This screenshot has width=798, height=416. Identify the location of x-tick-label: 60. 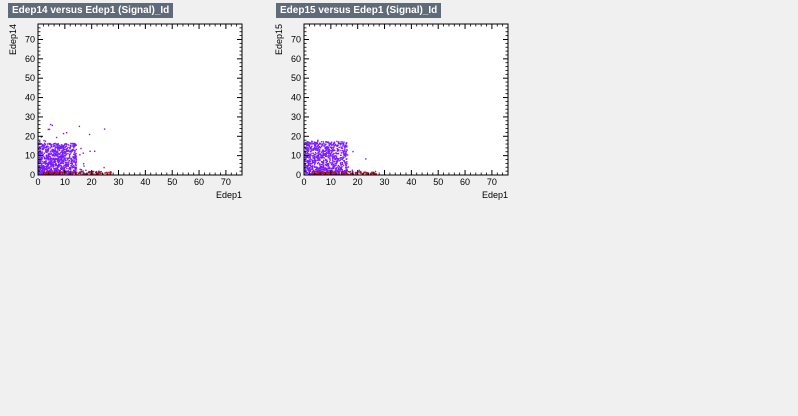
(199, 182).